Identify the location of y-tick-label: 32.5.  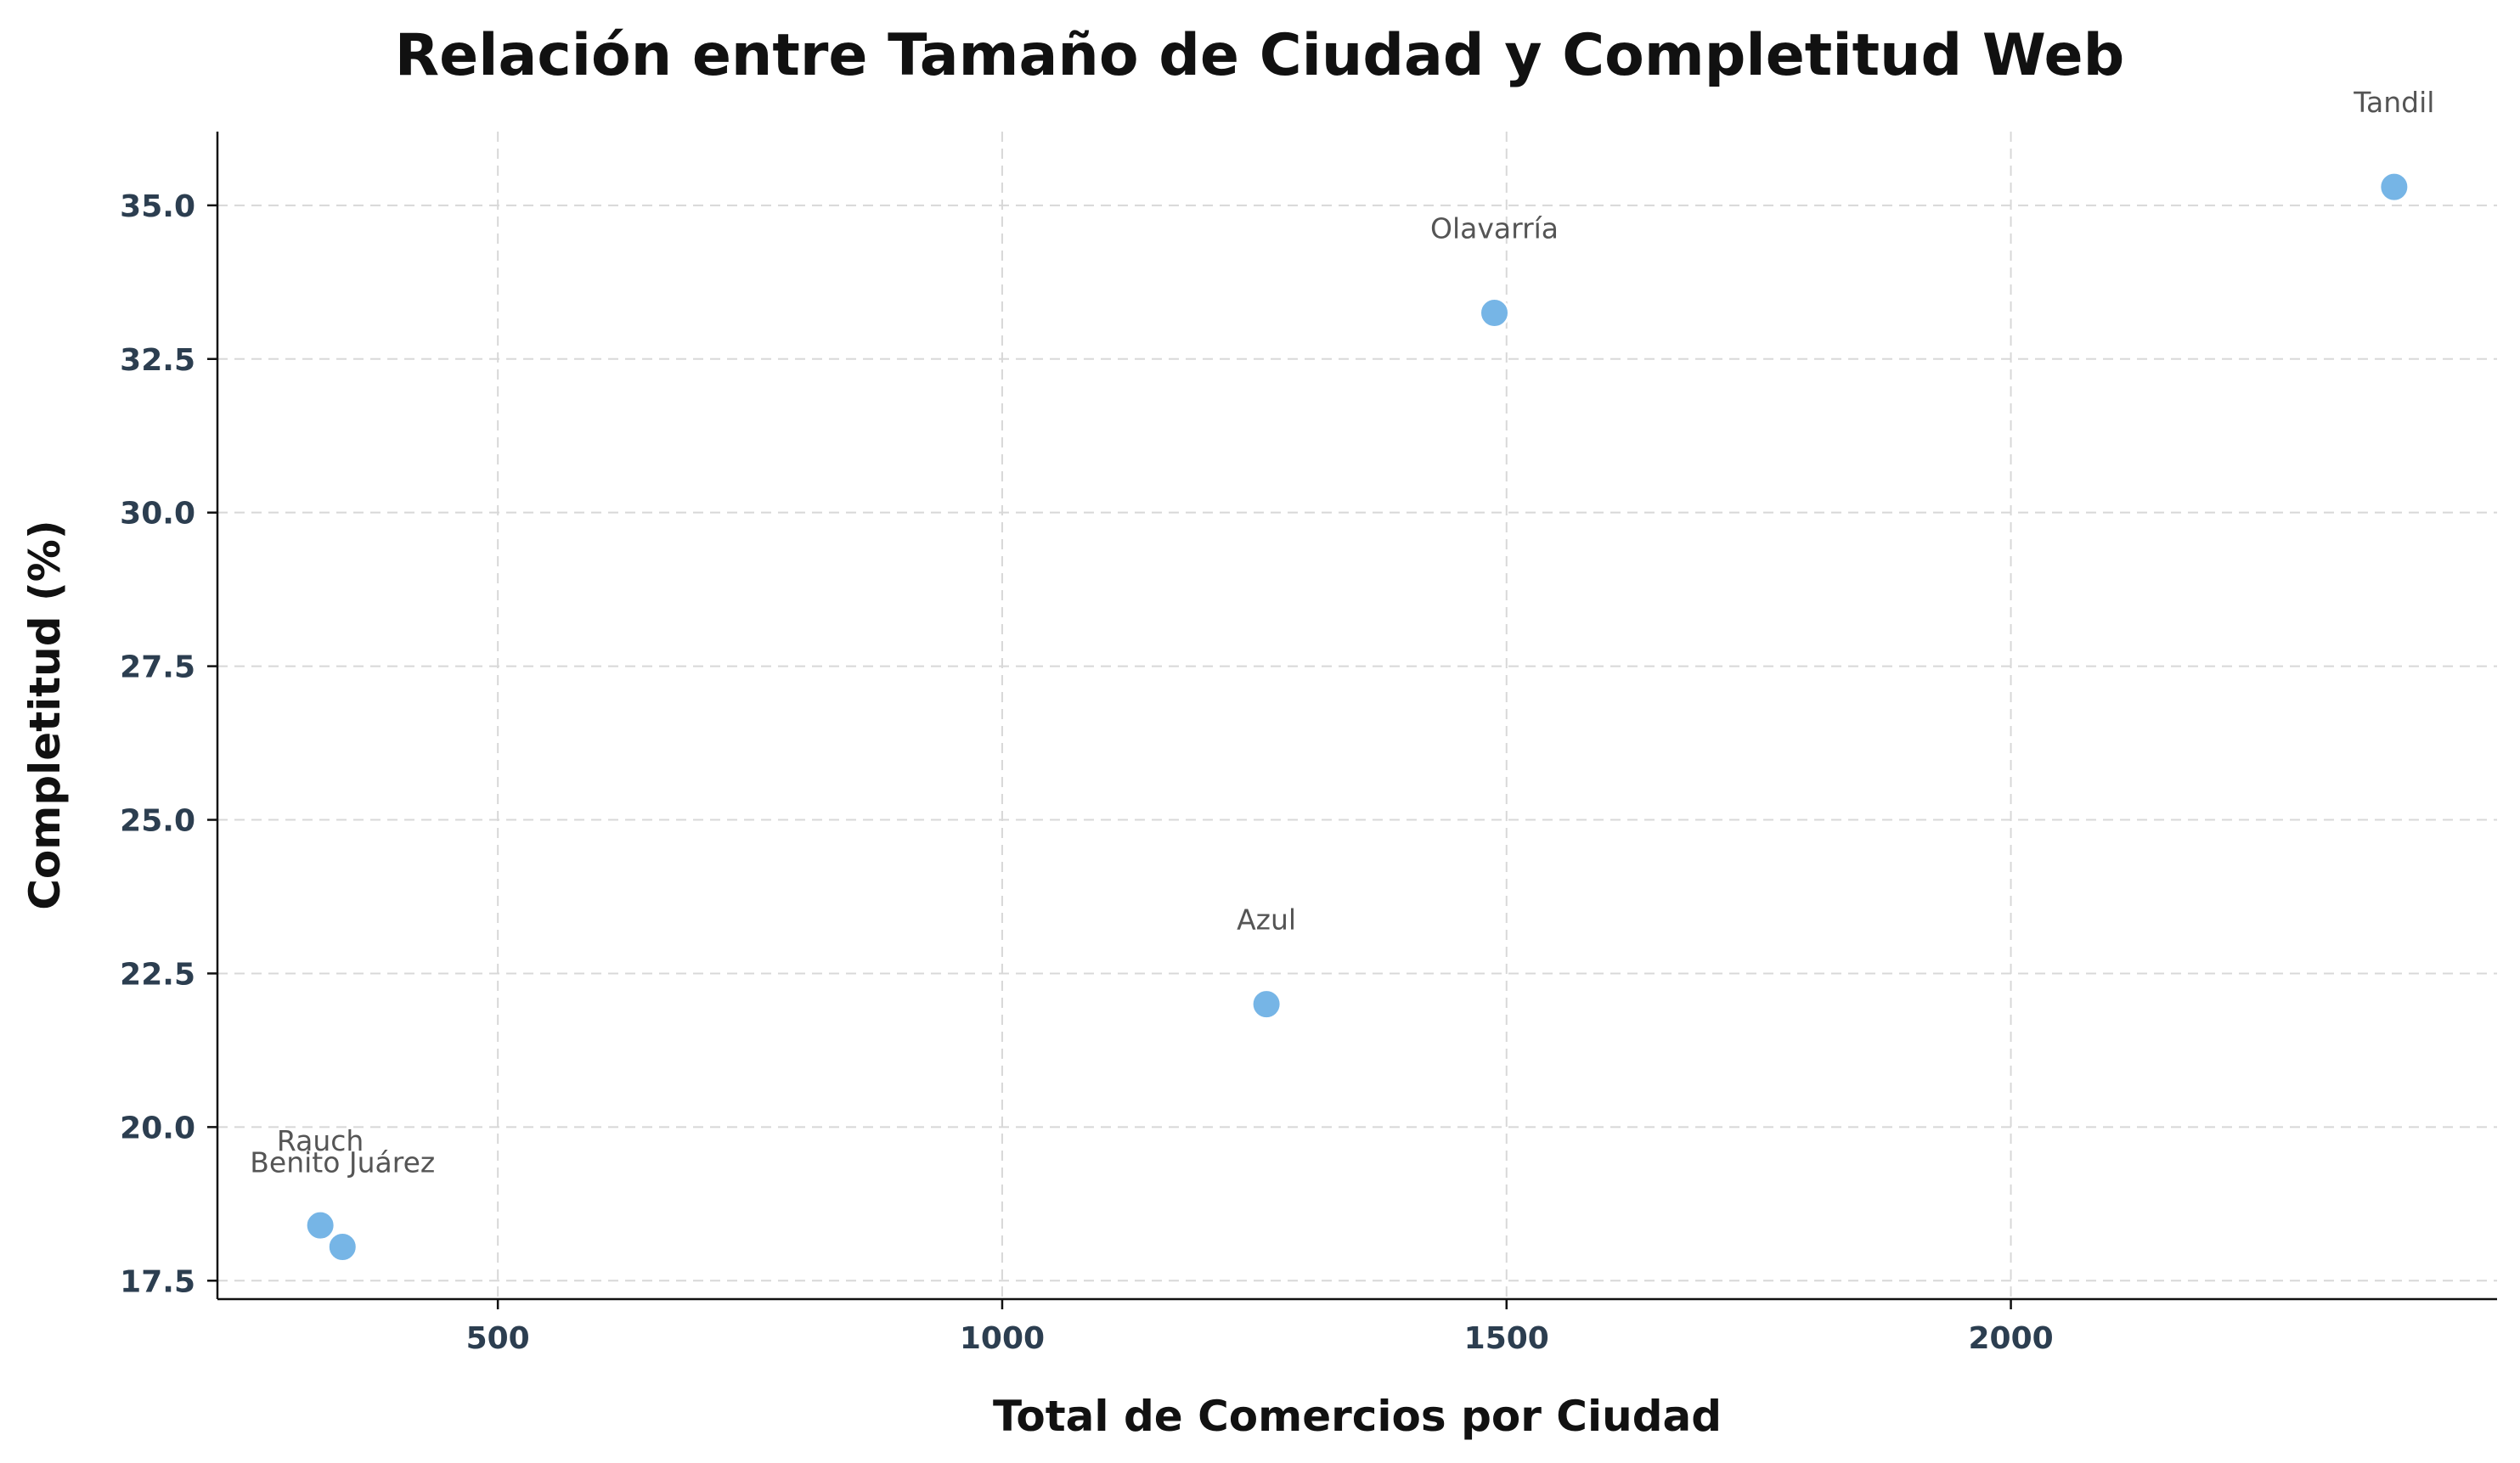
(157, 360).